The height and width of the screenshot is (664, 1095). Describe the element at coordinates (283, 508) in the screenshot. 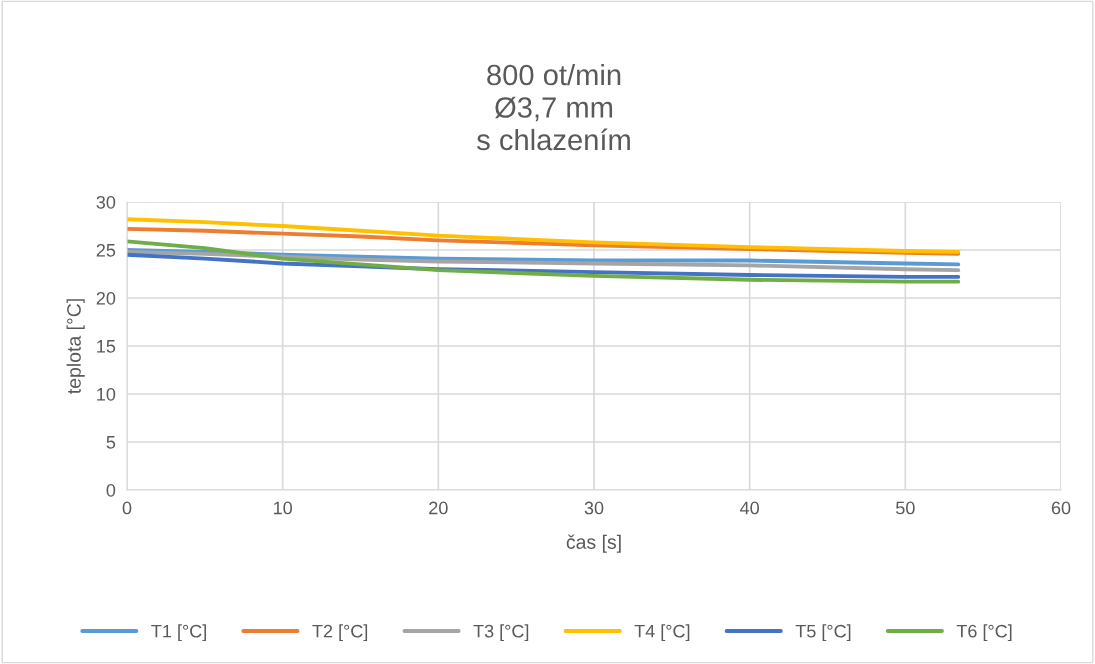

I see `x-tick-label: 10` at that location.